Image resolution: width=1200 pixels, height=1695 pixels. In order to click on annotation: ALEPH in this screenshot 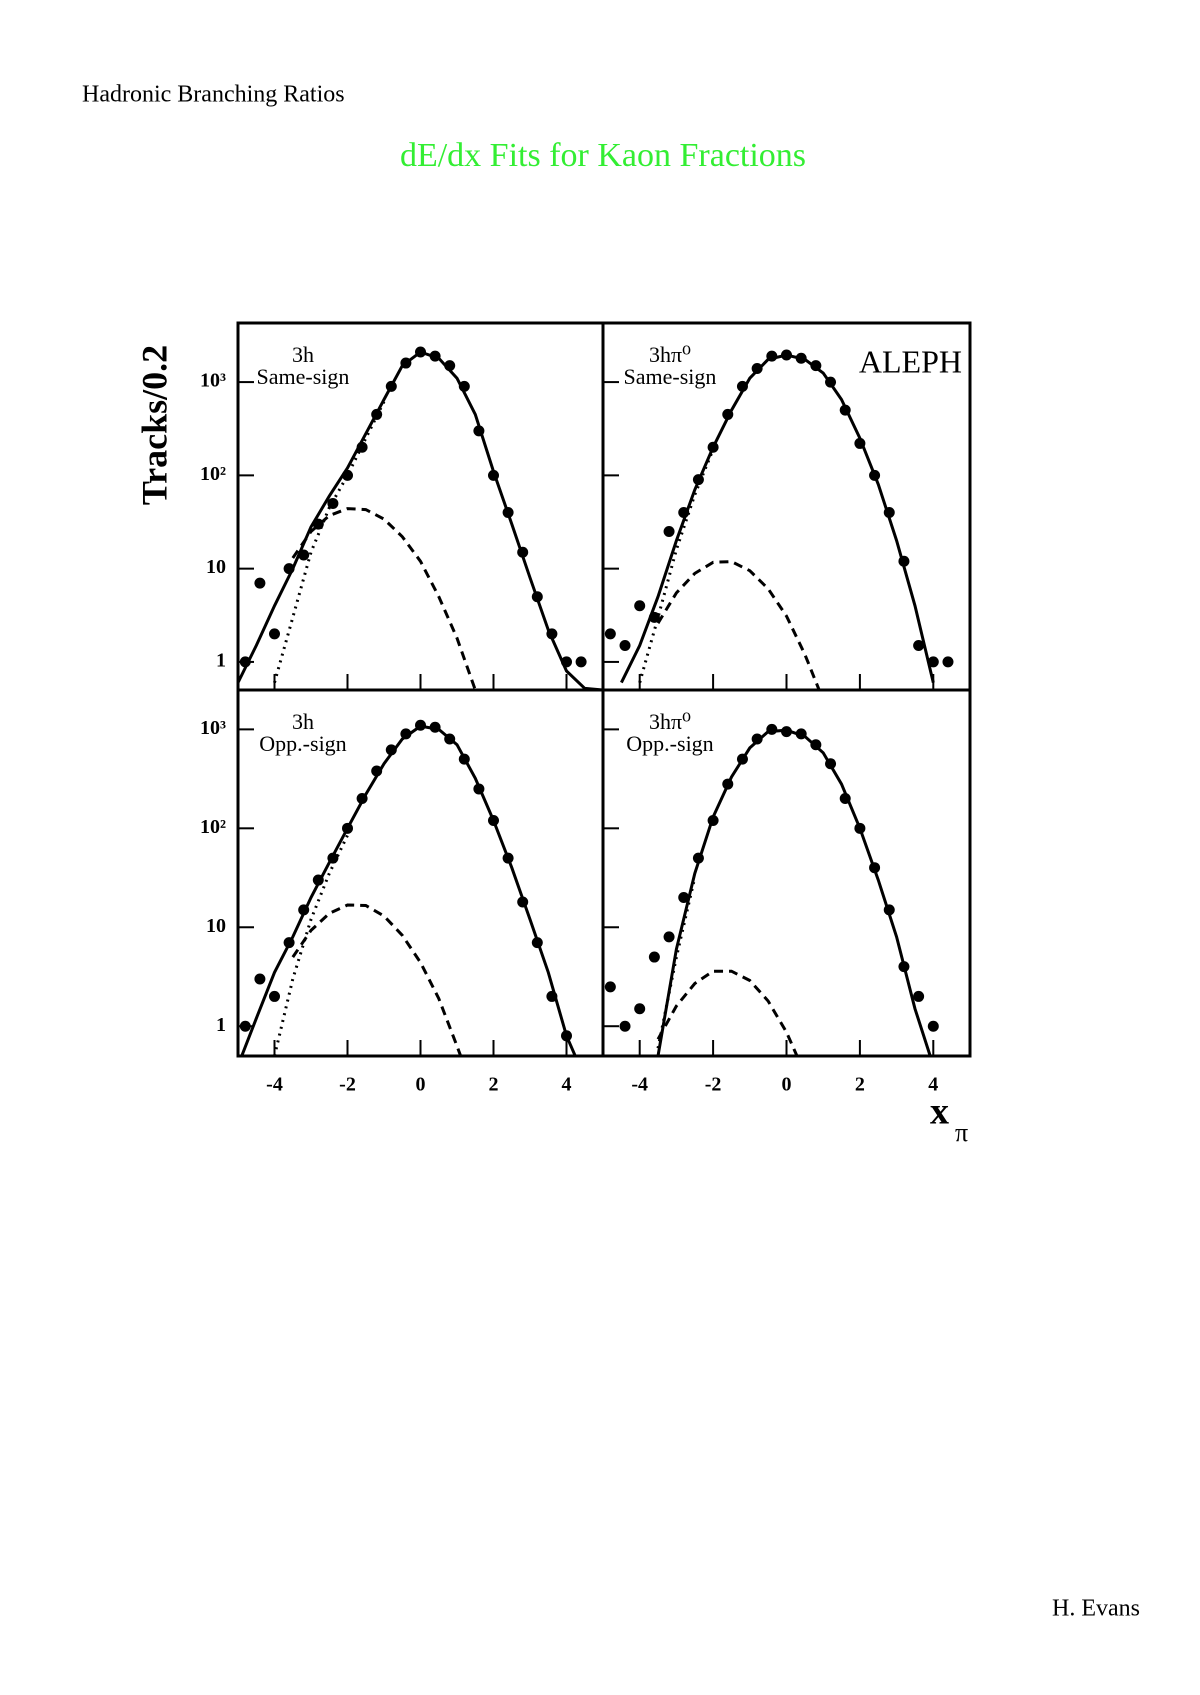, I will do `click(910, 361)`.